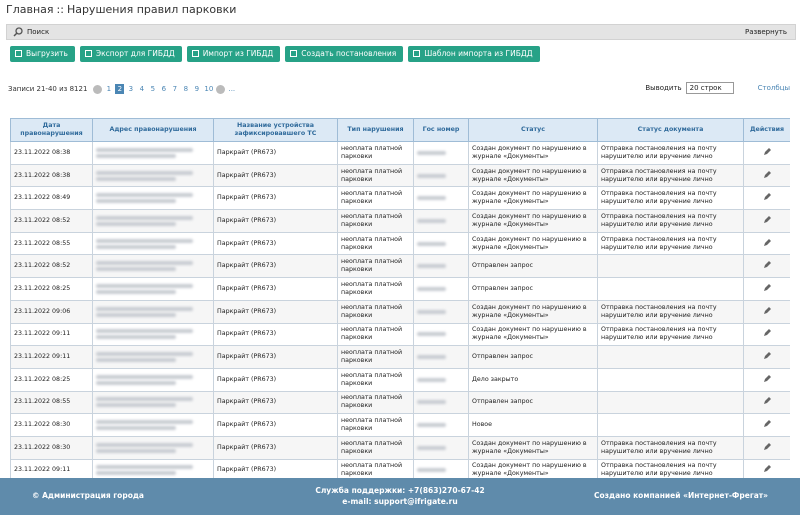 Image resolution: width=800 pixels, height=515 pixels. I want to click on column-header: Дата правонарушения, so click(51, 130).